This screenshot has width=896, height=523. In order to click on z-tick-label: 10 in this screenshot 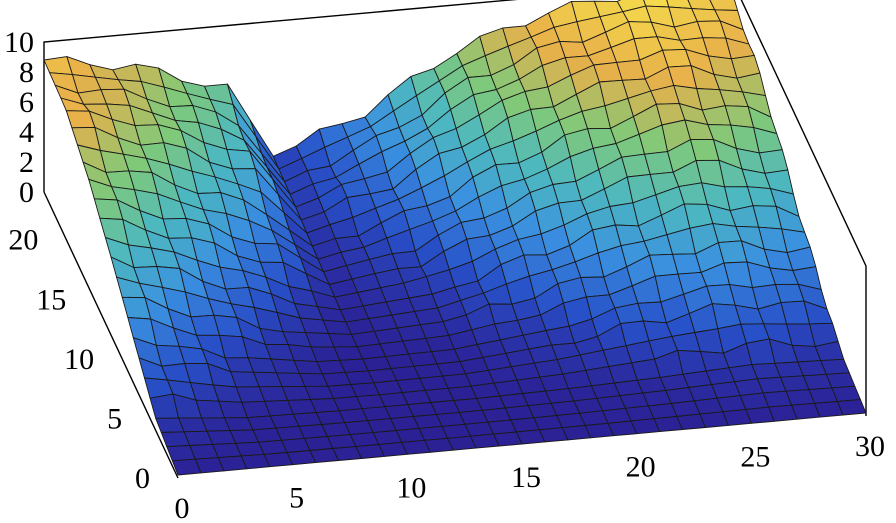, I will do `click(19, 42)`.